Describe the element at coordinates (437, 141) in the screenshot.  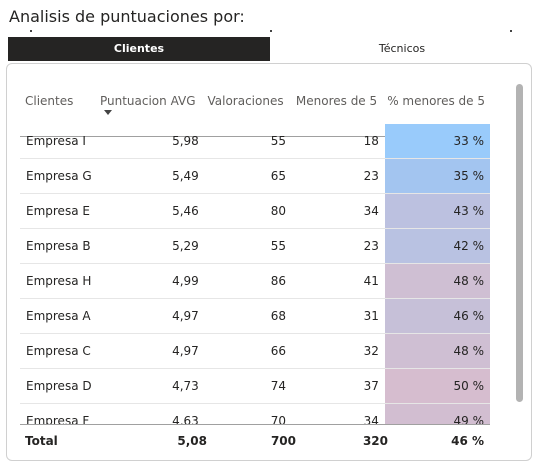
I see `cell-pct-menores: 33 %` at that location.